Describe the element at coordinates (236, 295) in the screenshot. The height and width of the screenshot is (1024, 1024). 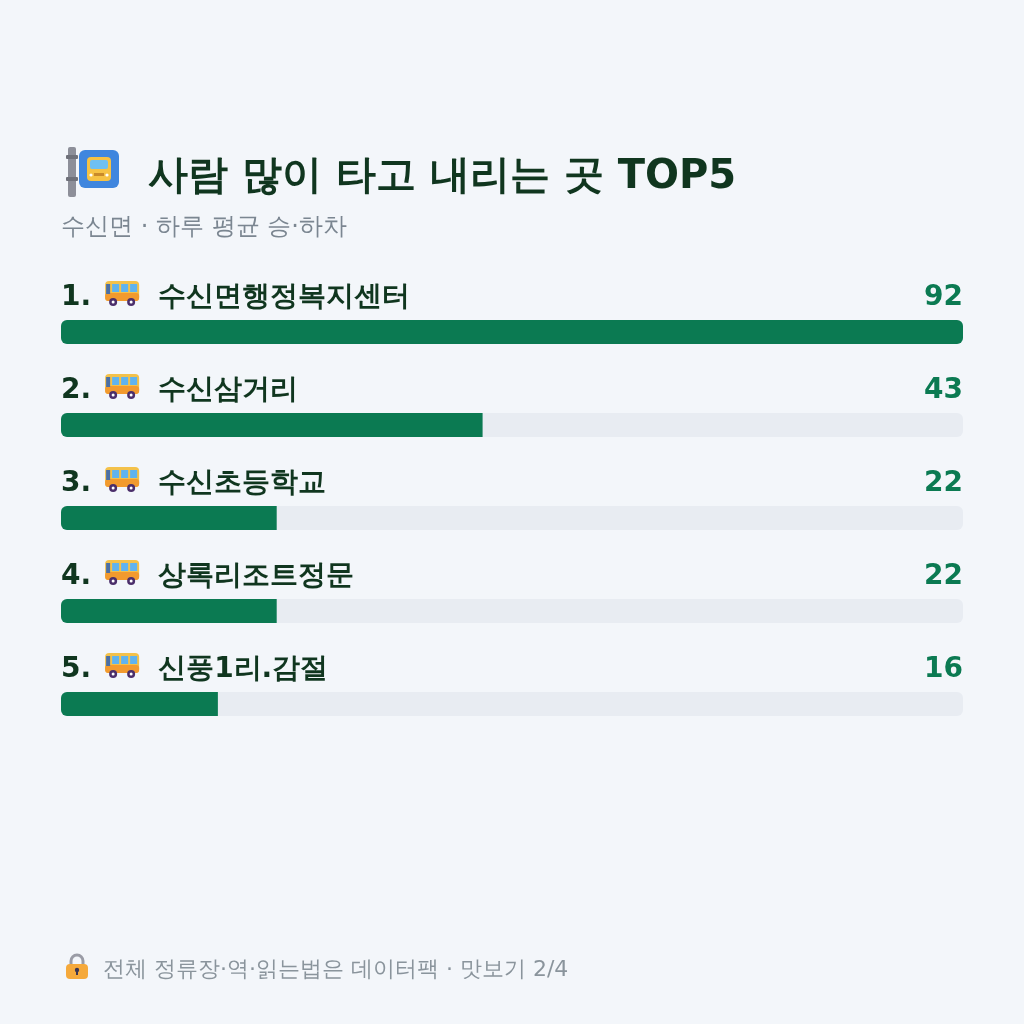
I see `category-label: 1. 수신면행정복지센터` at that location.